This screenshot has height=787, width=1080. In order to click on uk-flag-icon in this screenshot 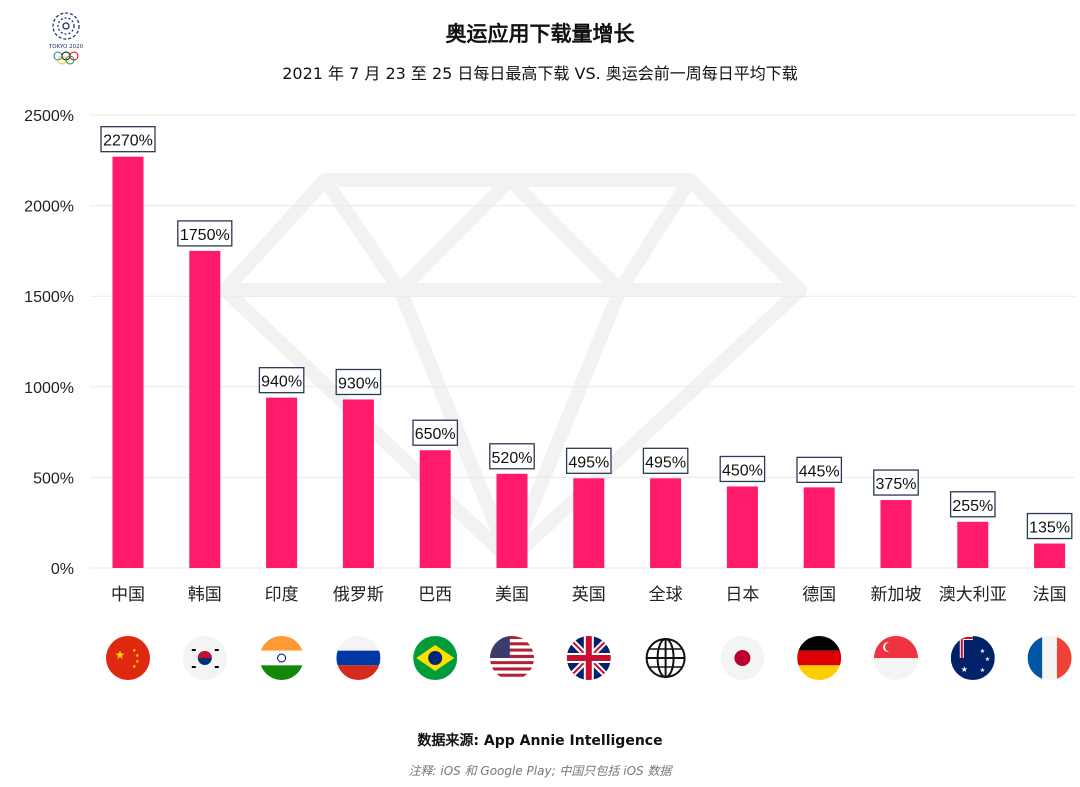, I will do `click(588, 658)`.